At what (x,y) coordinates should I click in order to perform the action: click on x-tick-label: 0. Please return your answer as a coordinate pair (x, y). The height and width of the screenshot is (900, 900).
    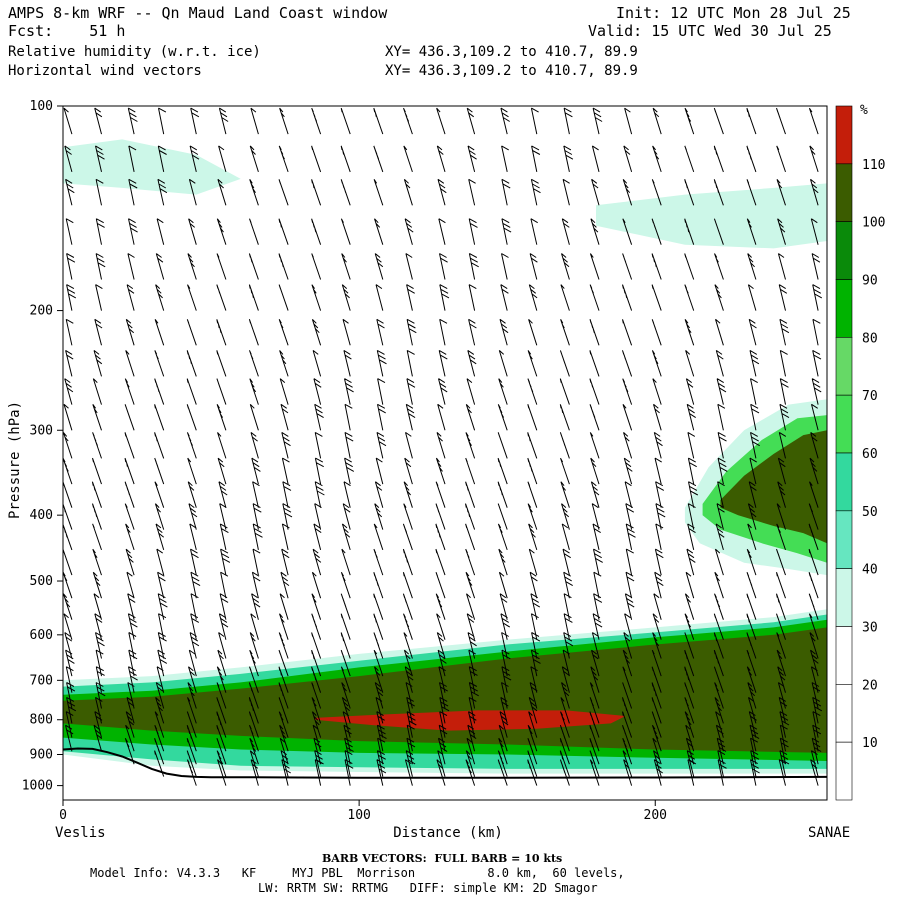
    Looking at the image, I should click on (63, 815).